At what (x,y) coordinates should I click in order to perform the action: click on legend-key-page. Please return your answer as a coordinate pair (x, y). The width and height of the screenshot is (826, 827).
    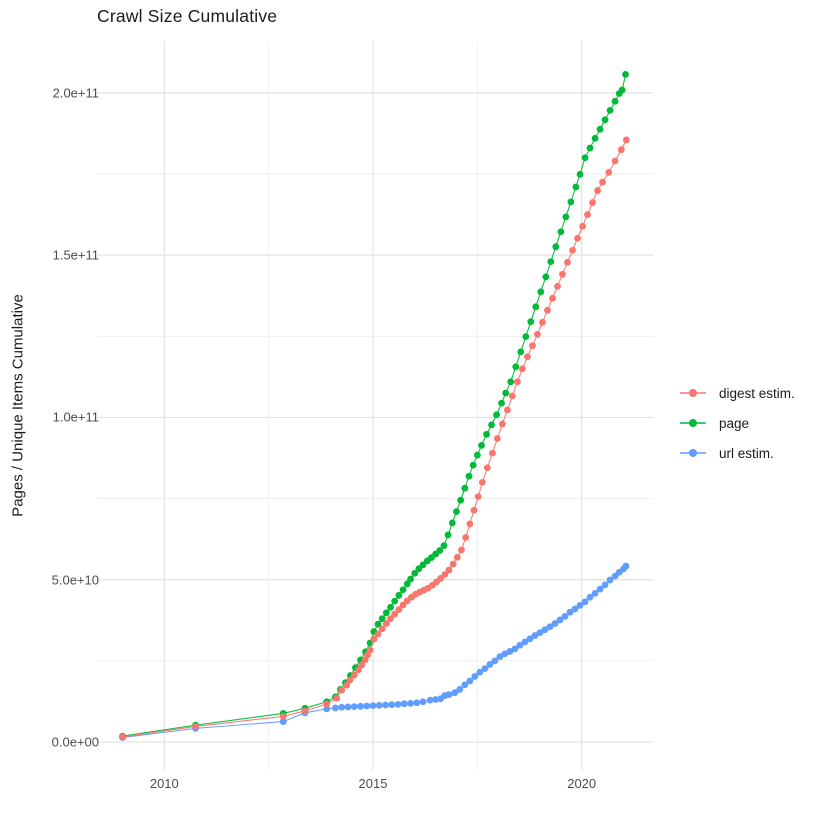
    Looking at the image, I should click on (693, 423).